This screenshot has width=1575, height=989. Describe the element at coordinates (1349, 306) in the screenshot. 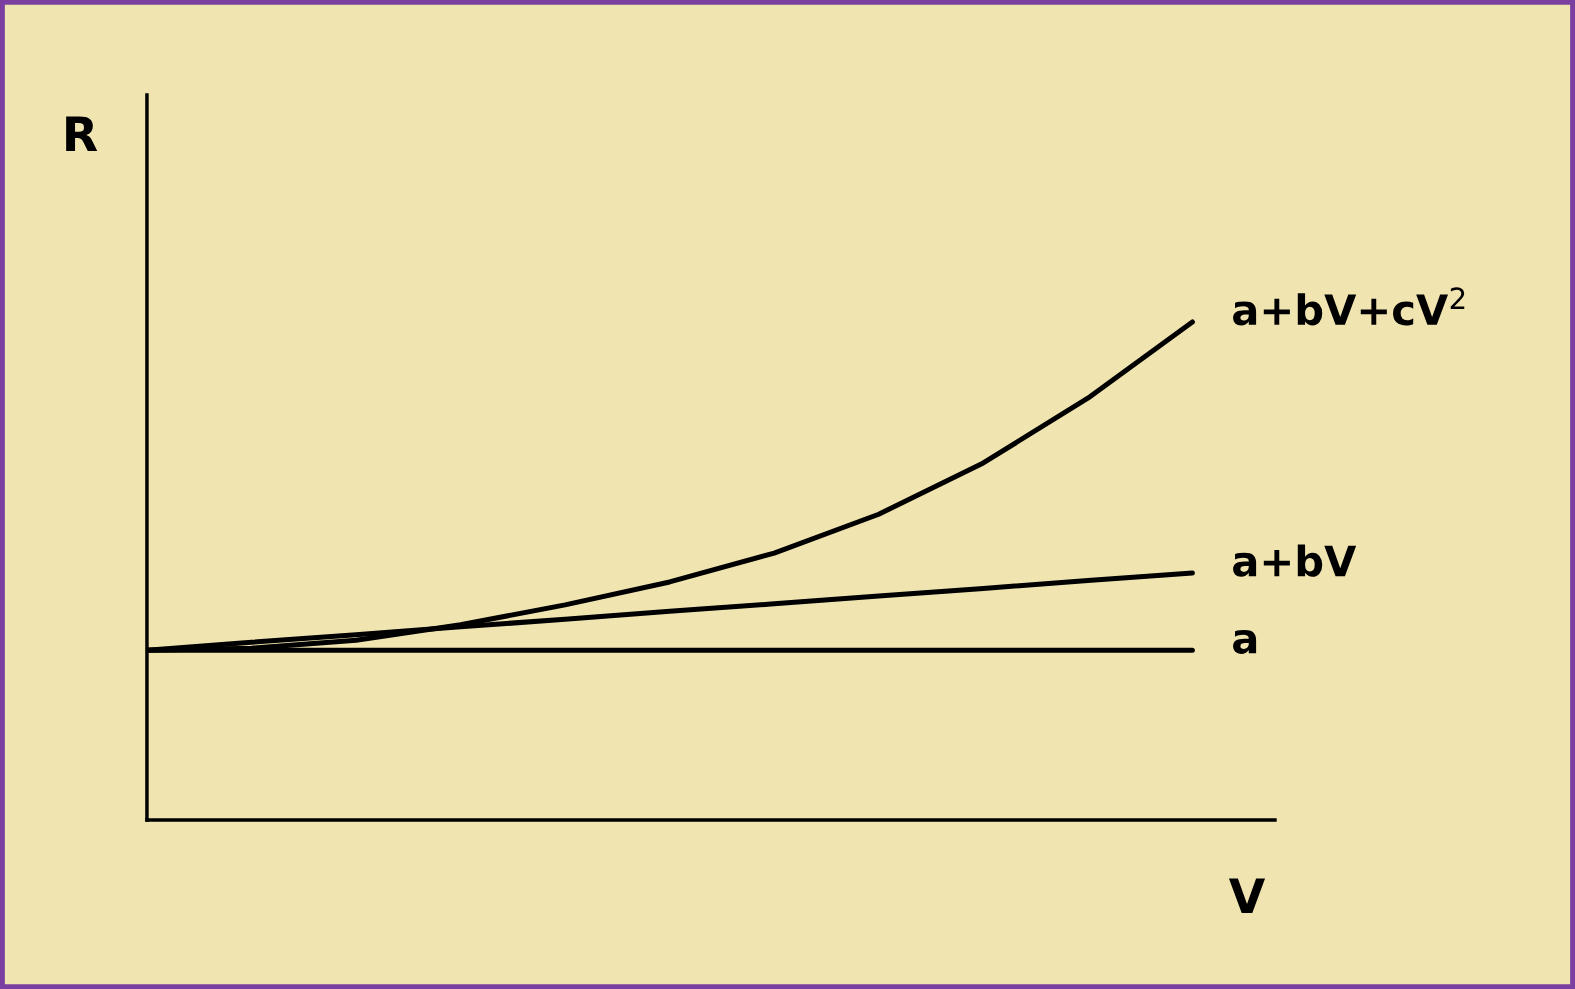

I see `series-label: a+bV+cV$^{2}$` at that location.